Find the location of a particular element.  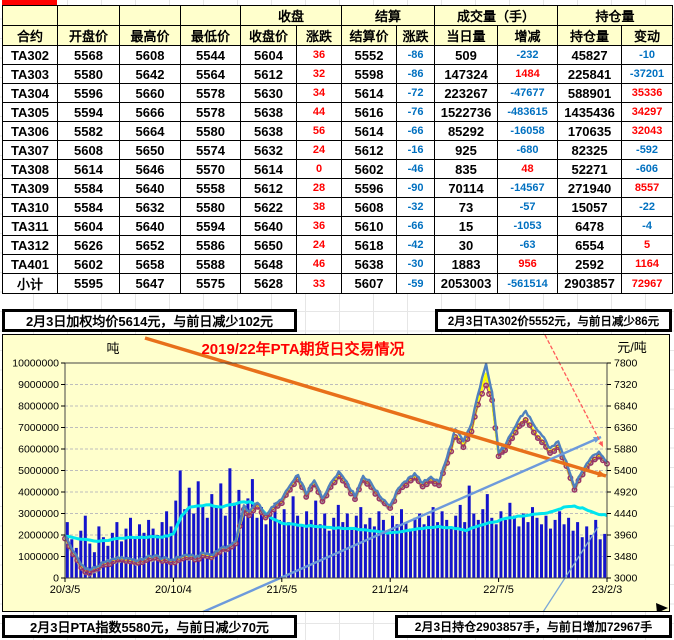

value-cell: -32 is located at coordinates (416, 207).